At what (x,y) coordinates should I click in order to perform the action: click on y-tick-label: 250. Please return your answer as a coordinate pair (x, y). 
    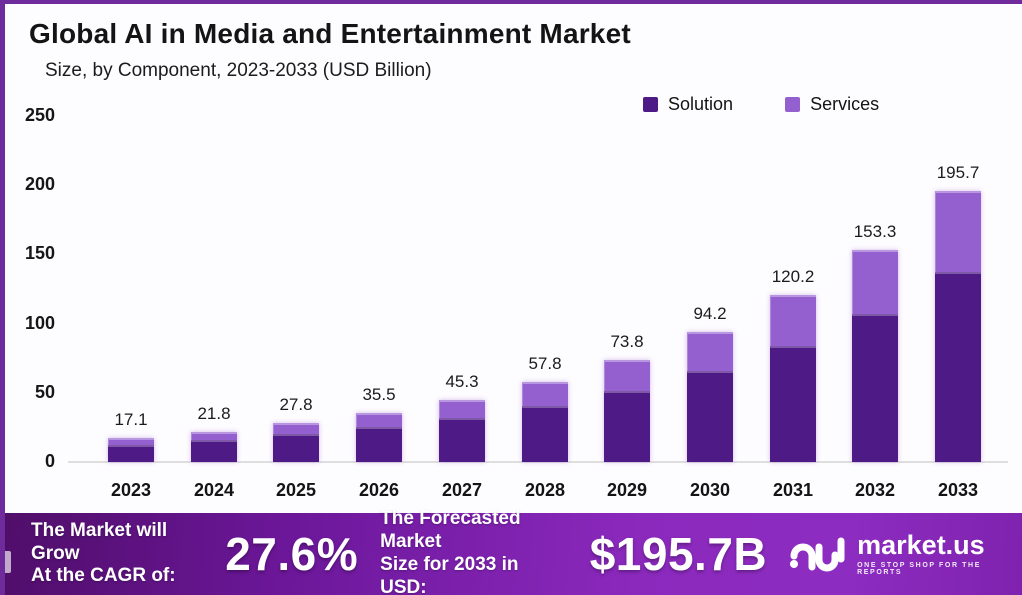
    Looking at the image, I should click on (39, 115).